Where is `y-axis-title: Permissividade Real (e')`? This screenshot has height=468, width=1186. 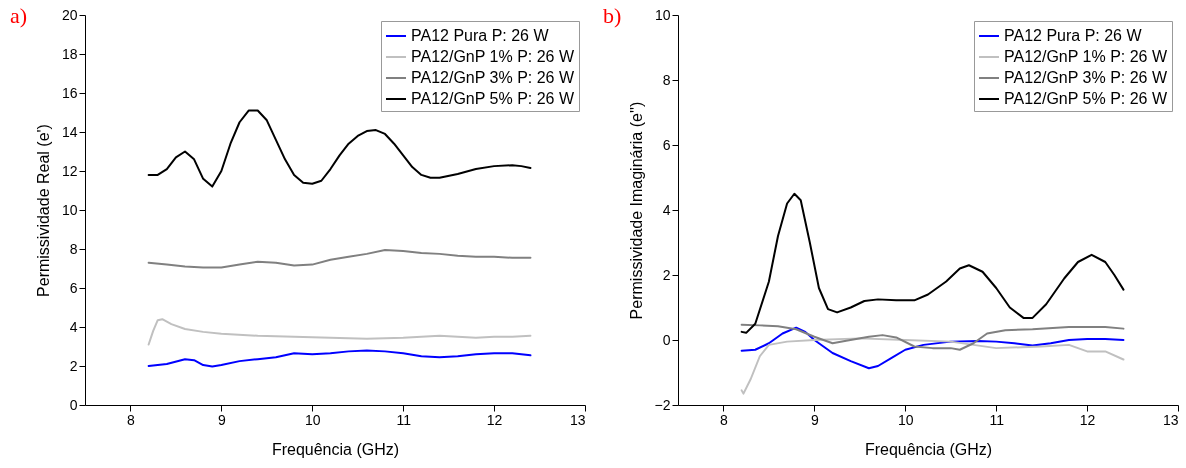 y-axis-title: Permissividade Real (e') is located at coordinates (43, 210).